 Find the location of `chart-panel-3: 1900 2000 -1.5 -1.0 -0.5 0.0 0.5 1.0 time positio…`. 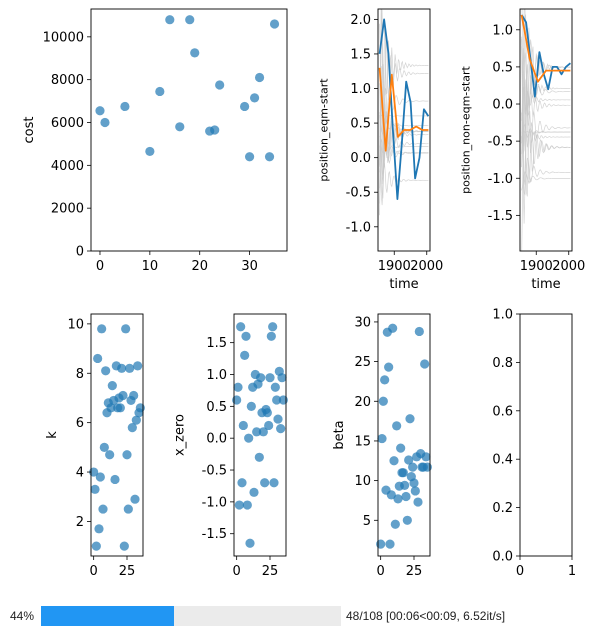

chart-panel-3: 1900 2000 -1.5 -1.0 -0.5 0.0 0.5 1.0 time positio… is located at coordinates (522, 150).